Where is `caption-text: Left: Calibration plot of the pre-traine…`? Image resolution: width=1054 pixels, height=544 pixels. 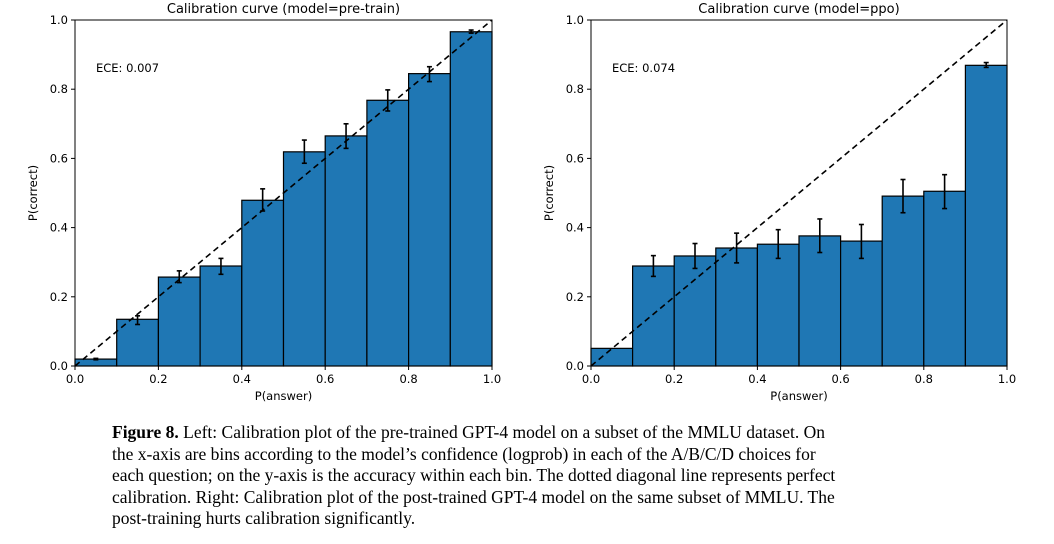 caption-text: Left: Calibration plot of the pre-traine… is located at coordinates (501, 432).